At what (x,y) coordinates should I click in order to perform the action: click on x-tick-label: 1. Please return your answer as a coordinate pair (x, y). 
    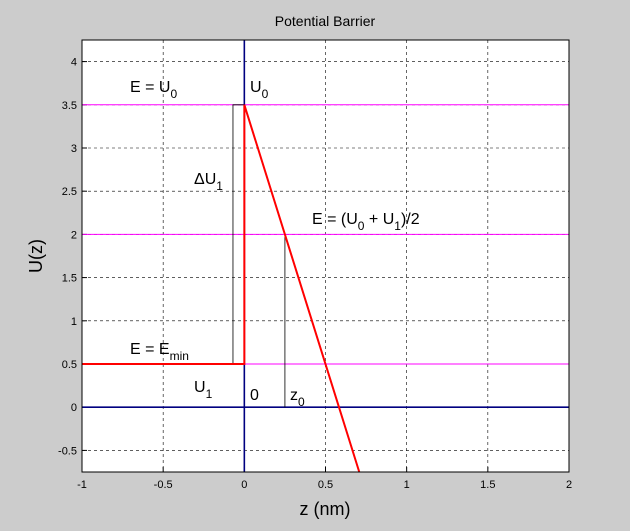
    Looking at the image, I should click on (407, 485).